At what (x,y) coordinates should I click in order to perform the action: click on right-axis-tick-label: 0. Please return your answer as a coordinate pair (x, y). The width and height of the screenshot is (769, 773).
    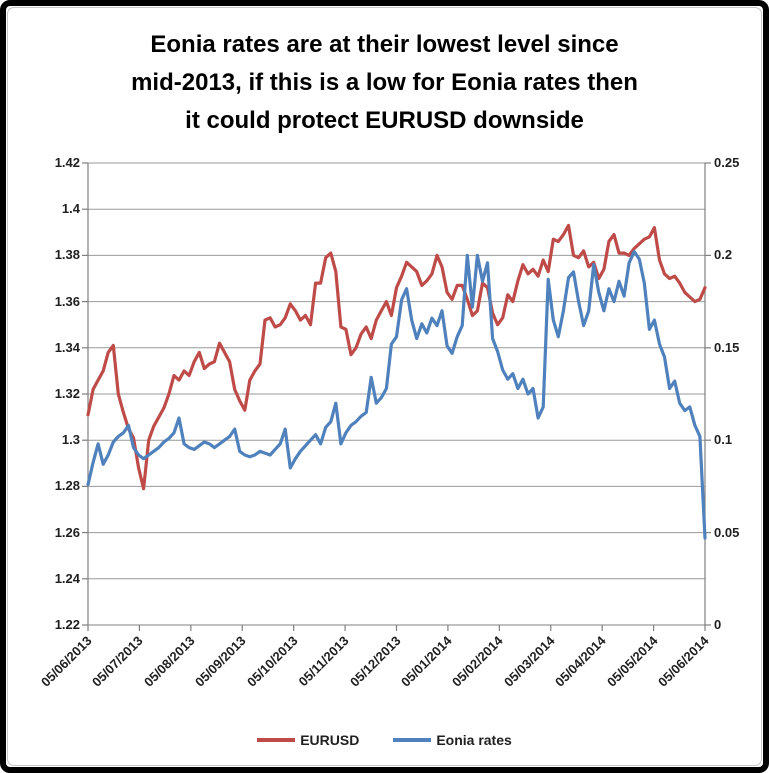
    Looking at the image, I should click on (718, 624).